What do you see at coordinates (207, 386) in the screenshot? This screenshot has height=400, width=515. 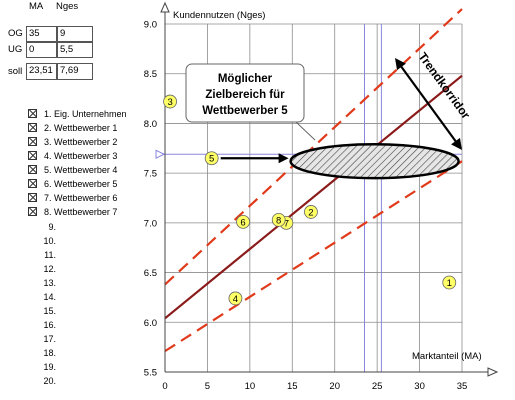 I see `x-tick-label: 5` at bounding box center [207, 386].